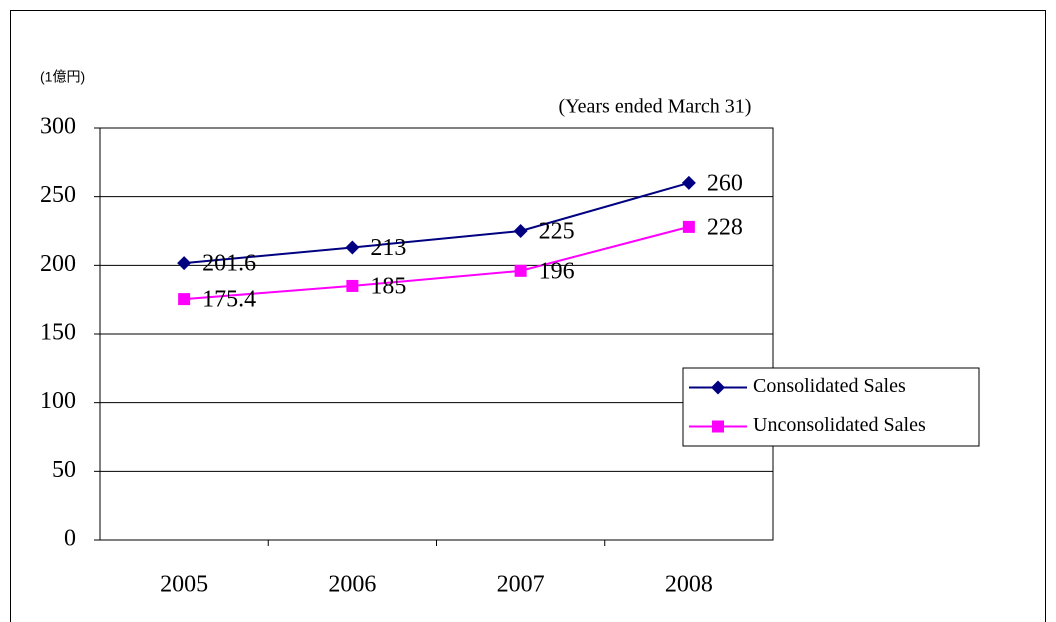  I want to click on data-label: 185, so click(388, 286).